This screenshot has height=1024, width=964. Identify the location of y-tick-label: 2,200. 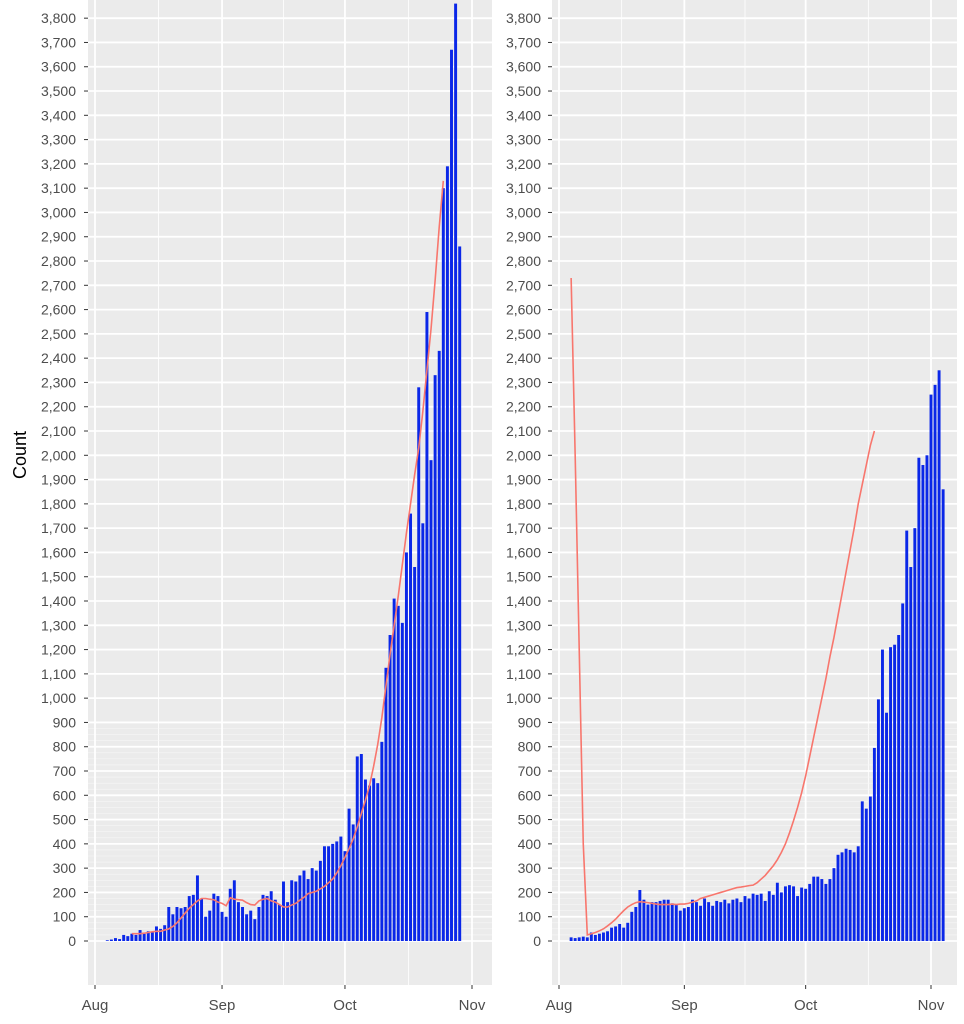
(523, 407).